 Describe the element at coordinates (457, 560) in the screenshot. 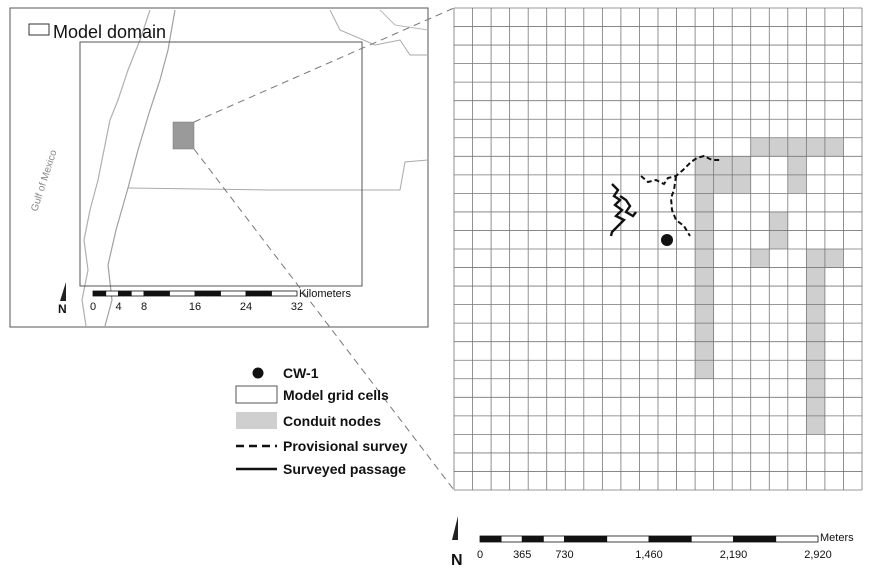

I see `north-label: N` at that location.